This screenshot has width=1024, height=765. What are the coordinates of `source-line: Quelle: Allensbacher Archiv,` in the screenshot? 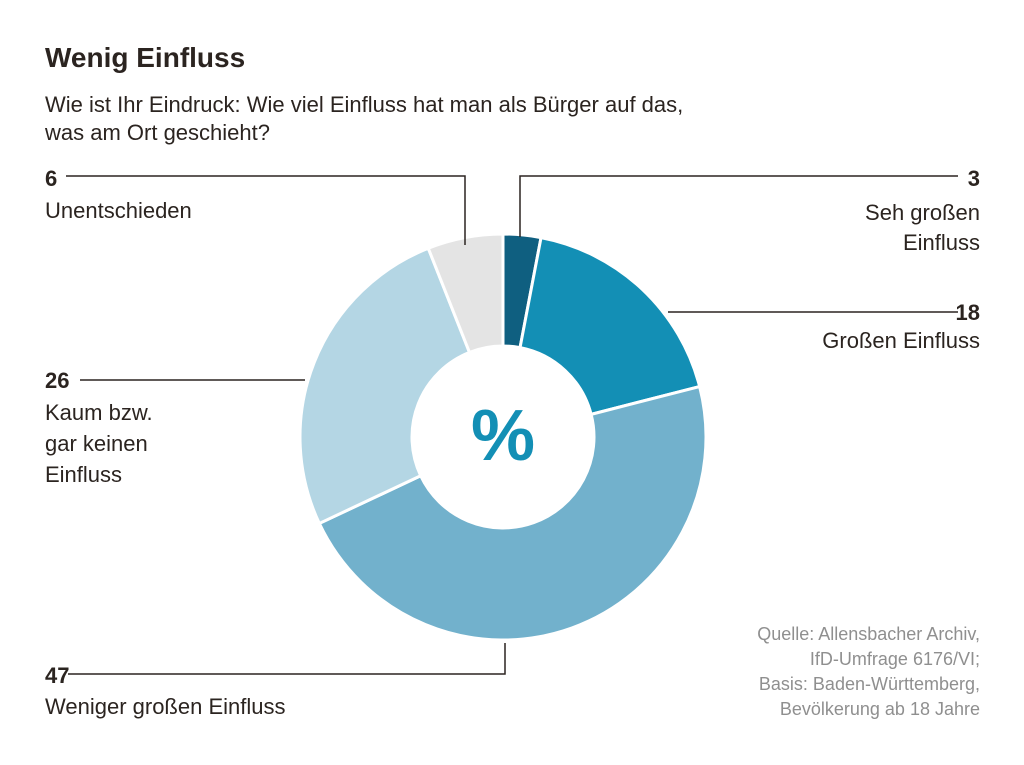 It's located at (868, 634).